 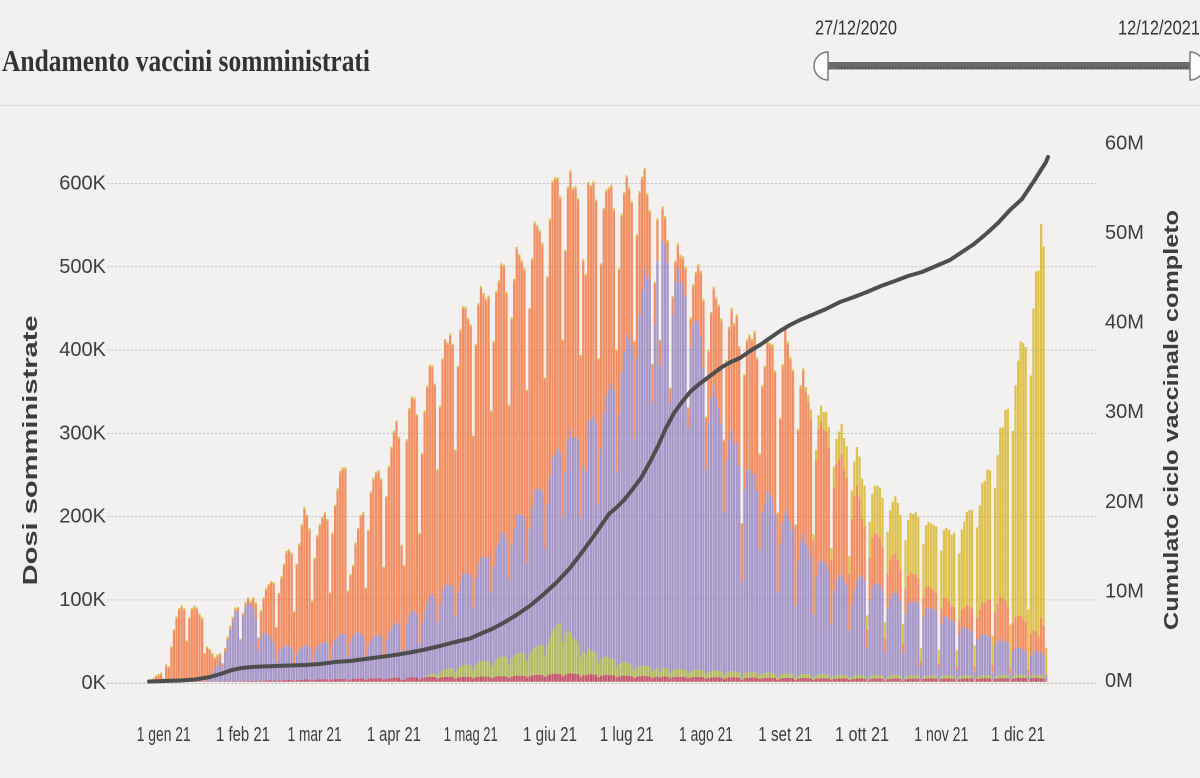 What do you see at coordinates (1124, 412) in the screenshot?
I see `svg-text: 30M` at bounding box center [1124, 412].